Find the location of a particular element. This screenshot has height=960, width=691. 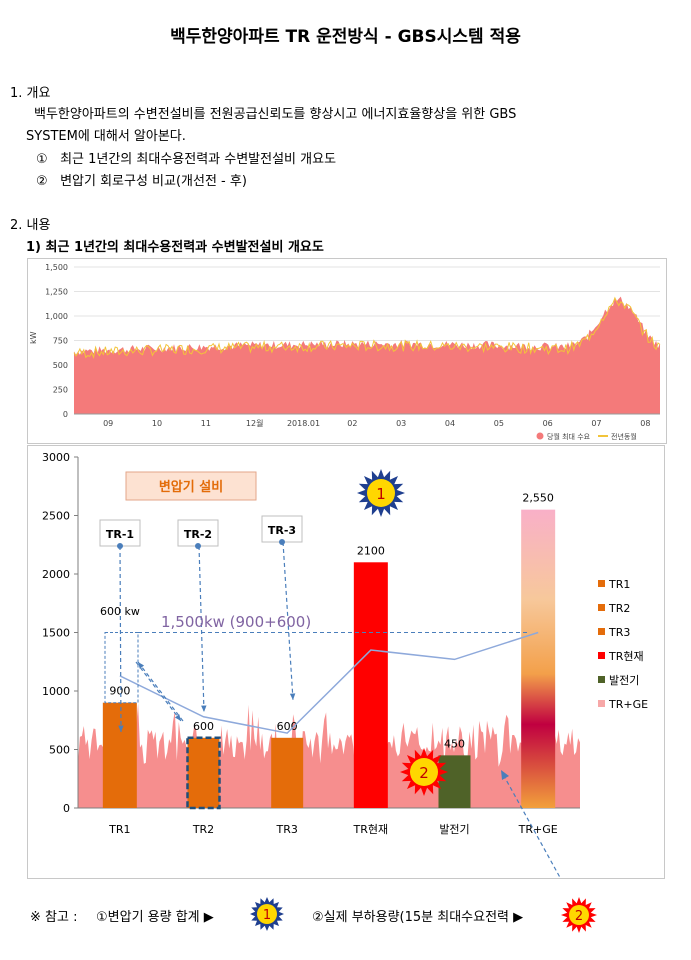

capacity-box is located at coordinates (121, 668).